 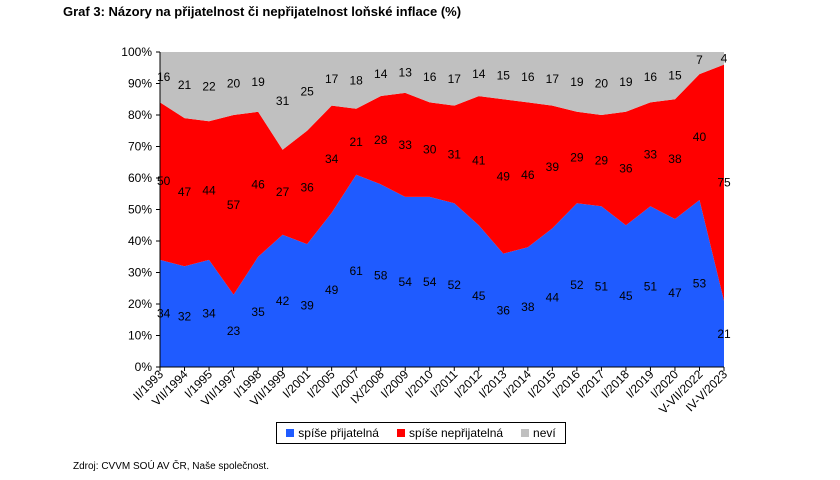 I want to click on y-tick-label: 90%, so click(x=140, y=84).